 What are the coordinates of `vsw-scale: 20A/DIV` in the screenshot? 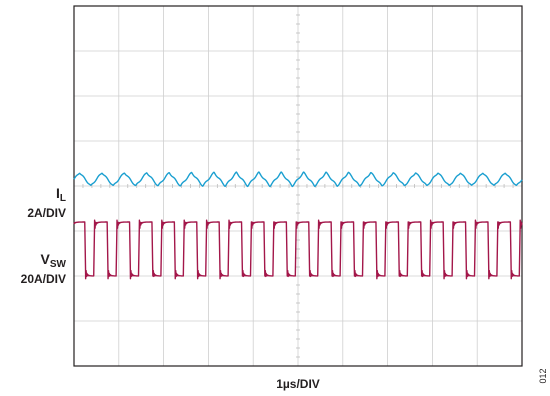 It's located at (43, 279).